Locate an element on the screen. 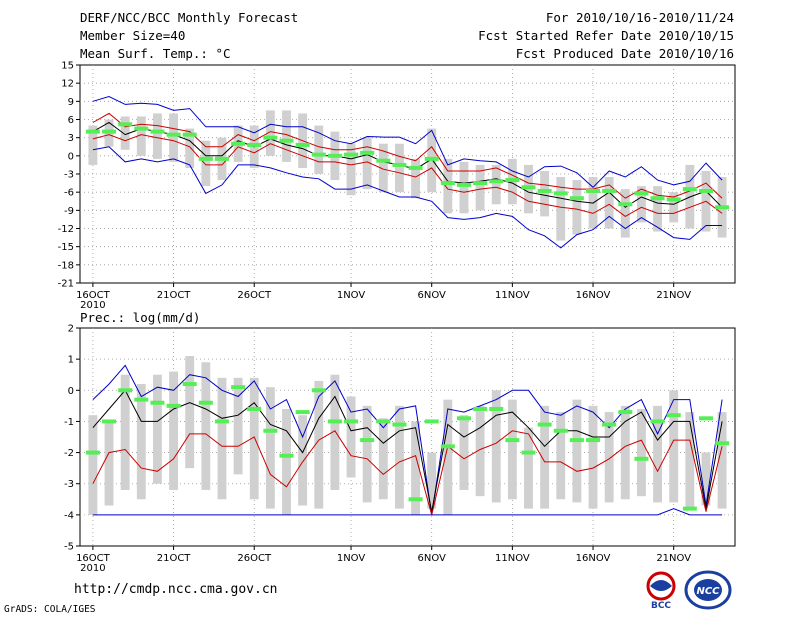 The image size is (800, 618). precip-series-min is located at coordinates (407, 512).